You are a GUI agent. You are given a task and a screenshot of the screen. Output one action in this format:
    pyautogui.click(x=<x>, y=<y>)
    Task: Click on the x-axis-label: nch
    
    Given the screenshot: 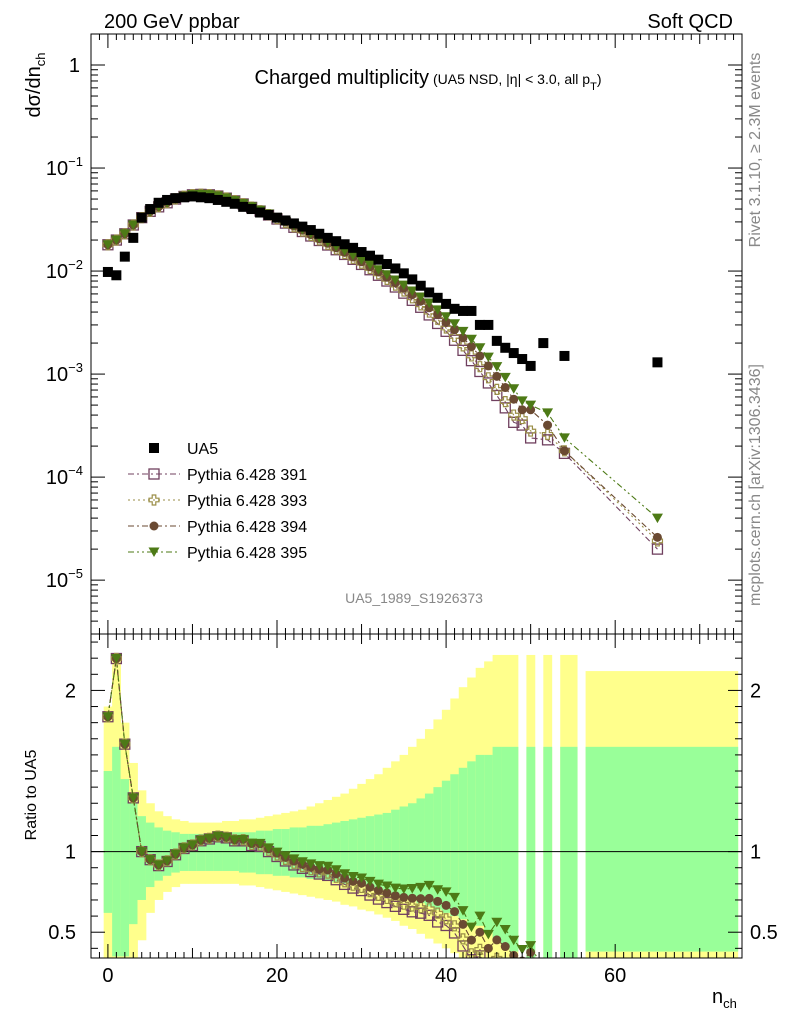 What is the action you would take?
    pyautogui.click(x=724, y=998)
    